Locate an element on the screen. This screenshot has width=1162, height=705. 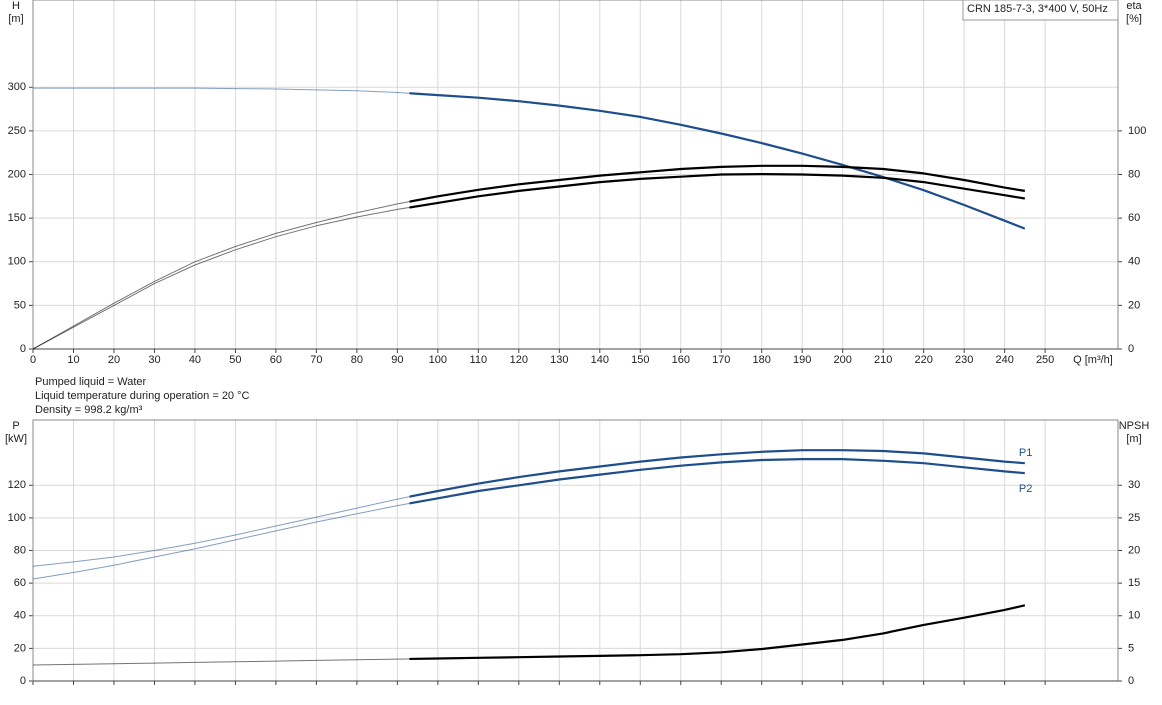
y2-tick-label: 15 is located at coordinates (1134, 583).